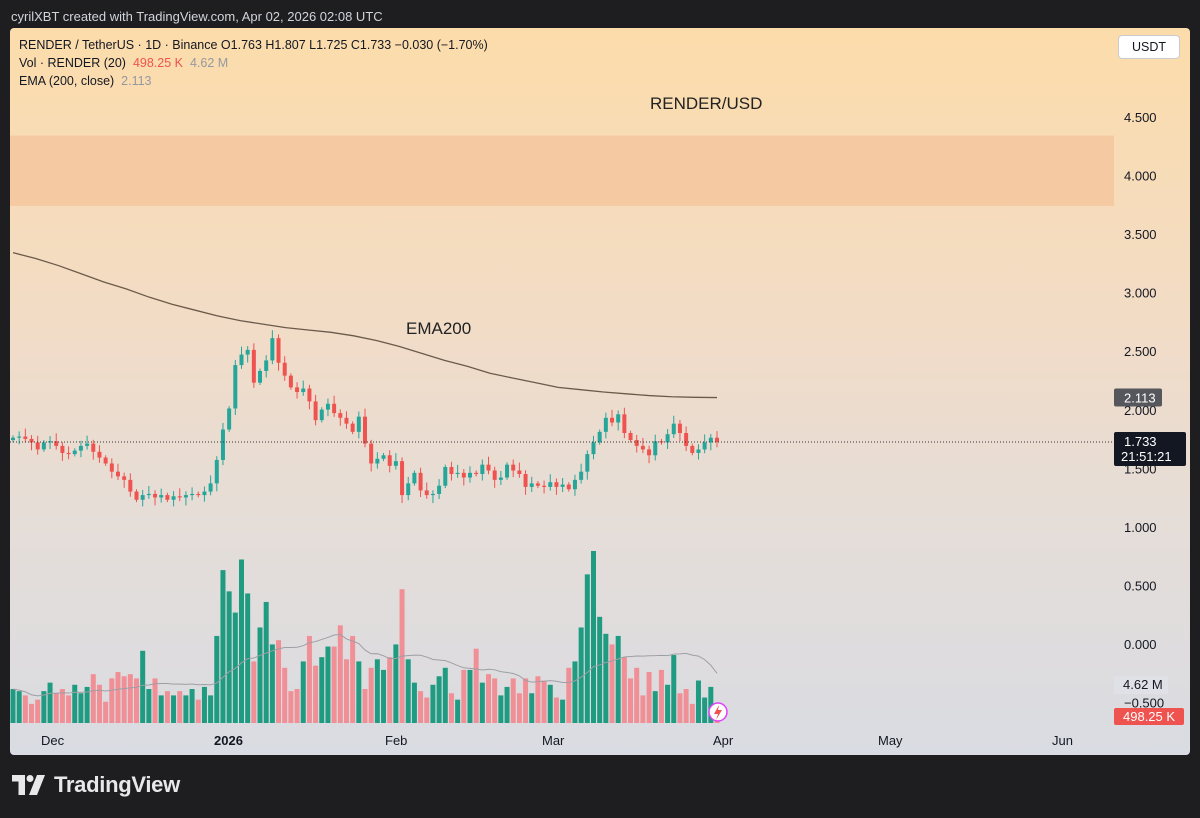  What do you see at coordinates (1140, 117) in the screenshot?
I see `price-axis-label: 4.500` at bounding box center [1140, 117].